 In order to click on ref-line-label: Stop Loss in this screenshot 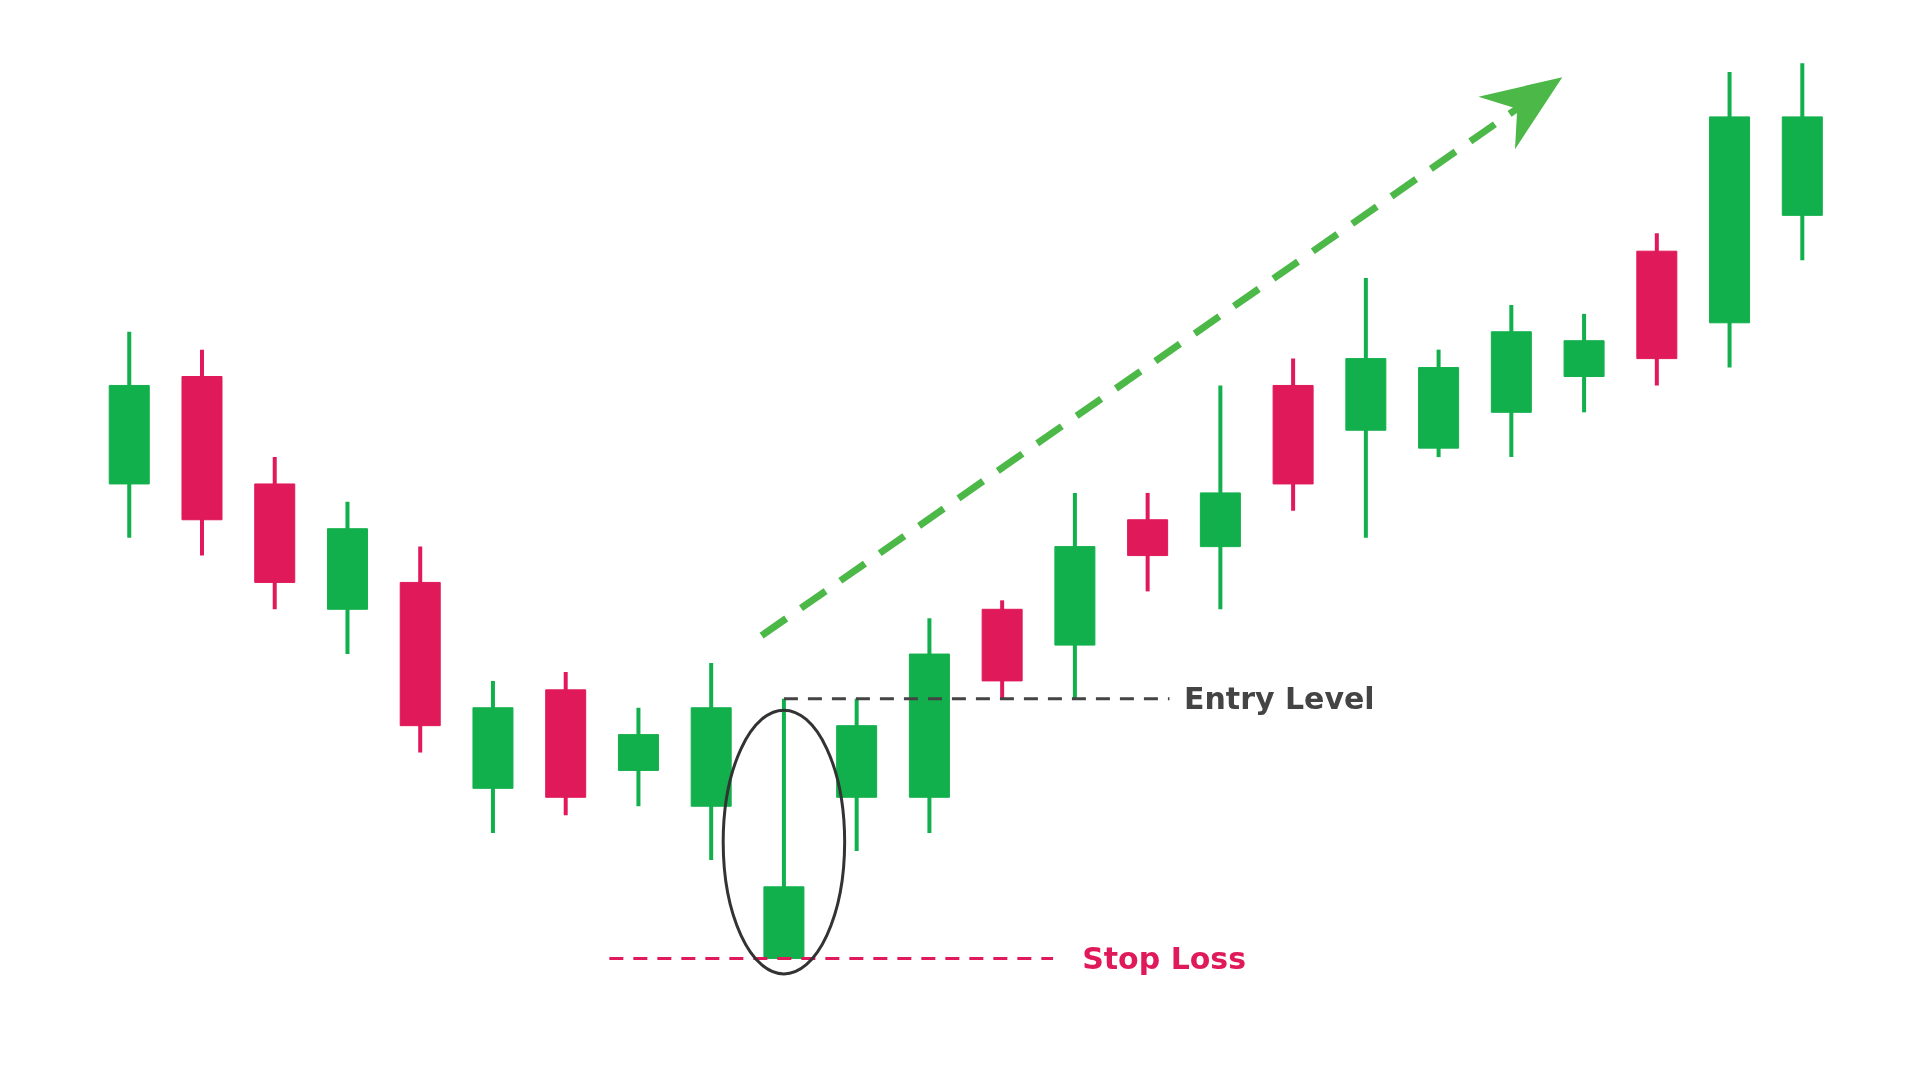, I will do `click(1164, 958)`.